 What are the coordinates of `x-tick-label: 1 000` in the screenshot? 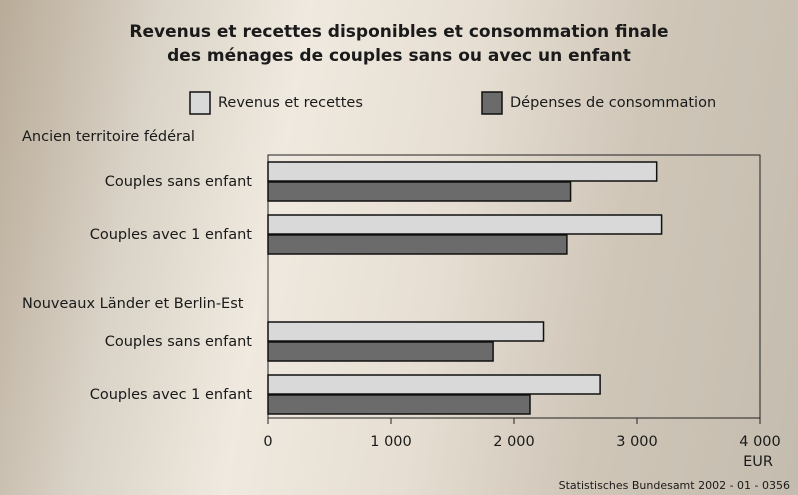 It's located at (391, 442).